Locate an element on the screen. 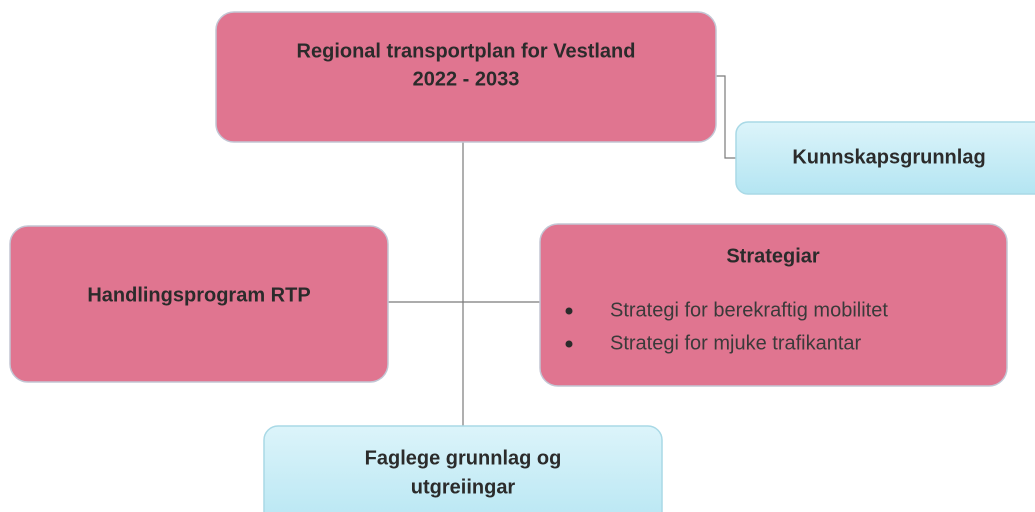 Image resolution: width=1035 pixels, height=512 pixels. box-action is located at coordinates (199, 304).